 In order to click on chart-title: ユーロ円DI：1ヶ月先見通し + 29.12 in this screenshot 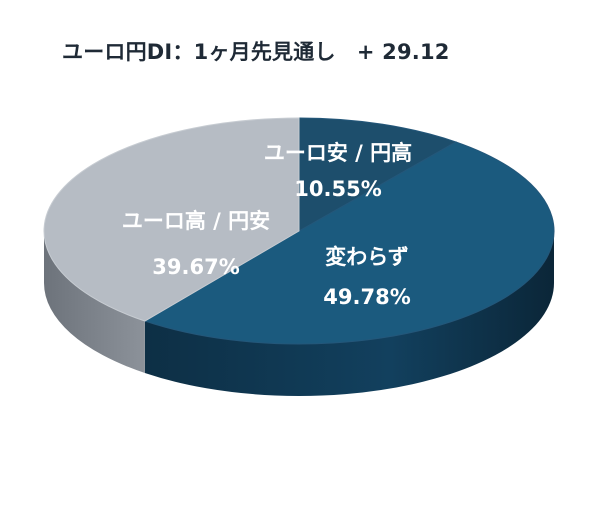, I will do `click(256, 52)`.